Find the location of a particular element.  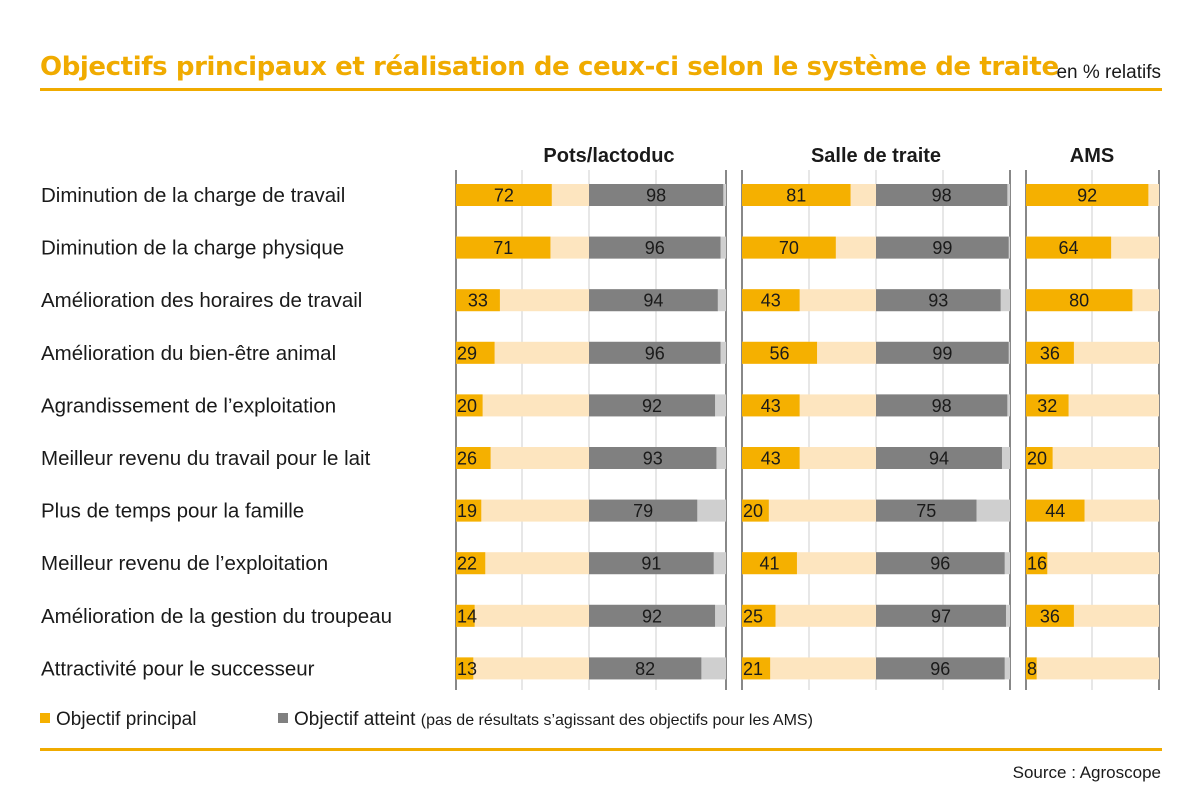

data-label: 44 is located at coordinates (1055, 511).